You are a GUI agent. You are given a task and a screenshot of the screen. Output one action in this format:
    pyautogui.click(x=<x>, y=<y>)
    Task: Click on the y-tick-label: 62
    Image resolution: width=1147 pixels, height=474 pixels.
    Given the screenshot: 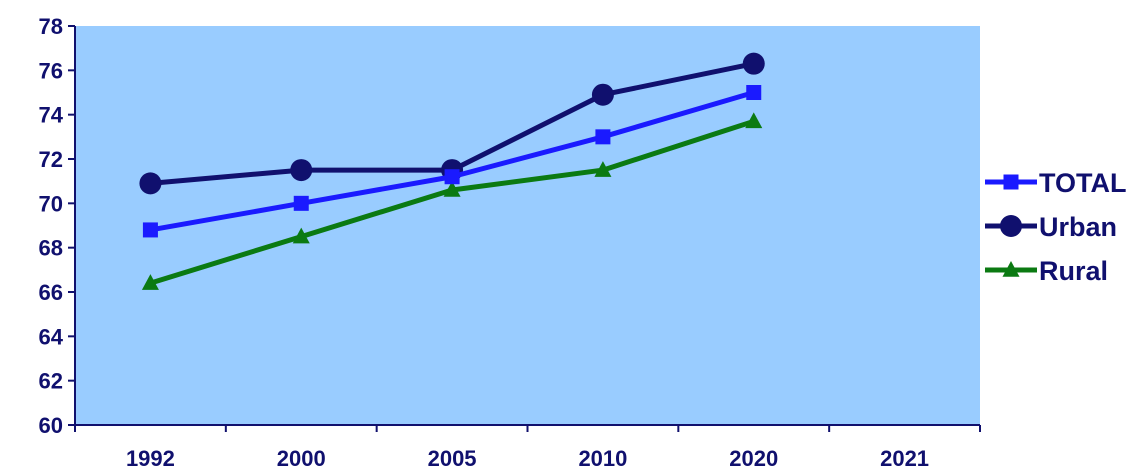 What is the action you would take?
    pyautogui.click(x=51, y=381)
    